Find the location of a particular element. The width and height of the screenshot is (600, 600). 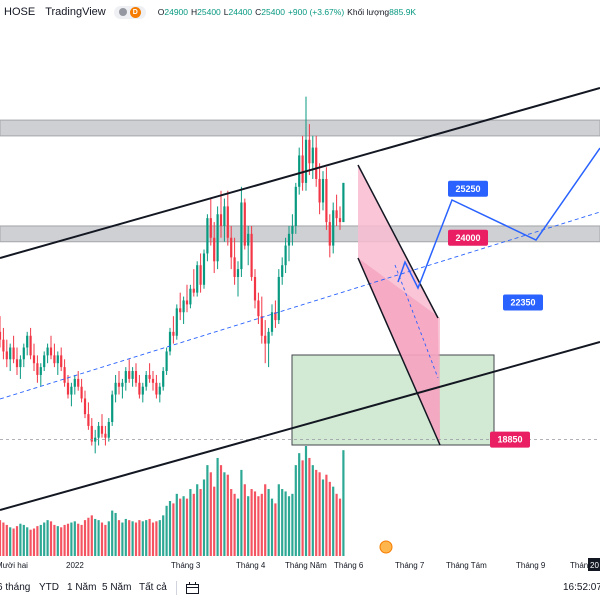

visibility-toggle: D is located at coordinates (129, 12).